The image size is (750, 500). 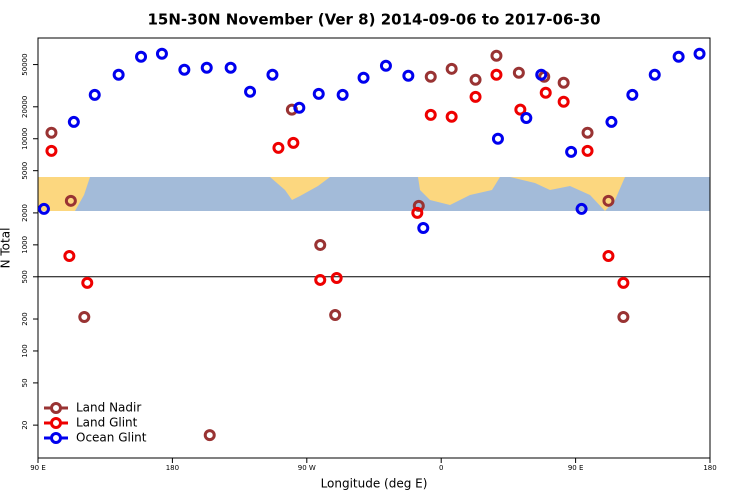 What do you see at coordinates (25, 245) in the screenshot?
I see `y-tick-label: 1000` at bounding box center [25, 245].